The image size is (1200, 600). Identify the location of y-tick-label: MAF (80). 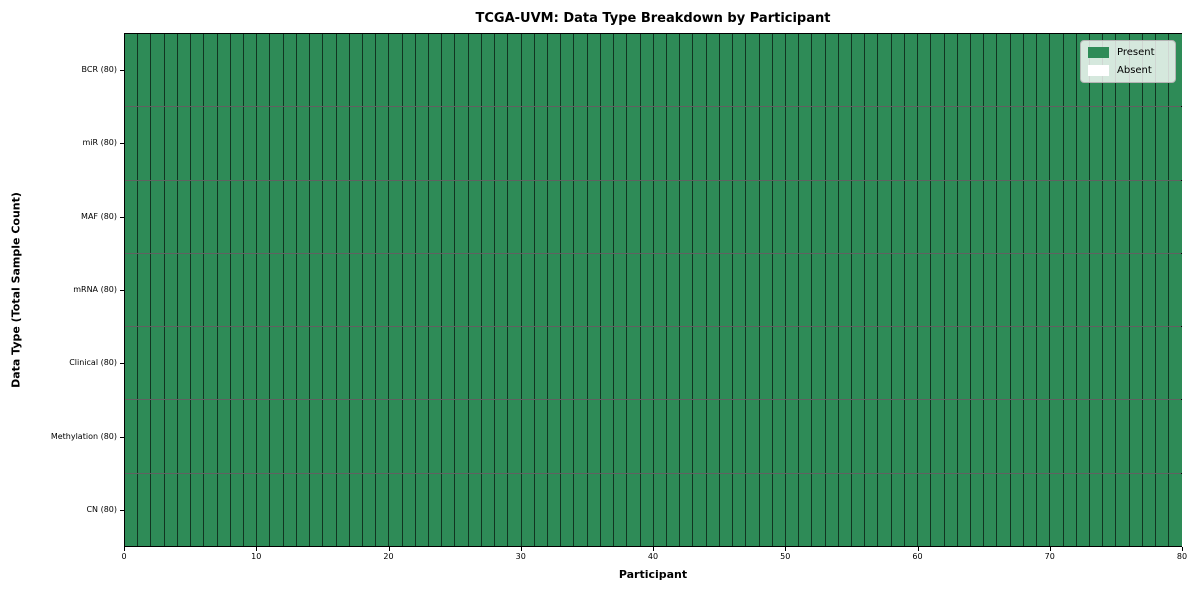
(99, 216).